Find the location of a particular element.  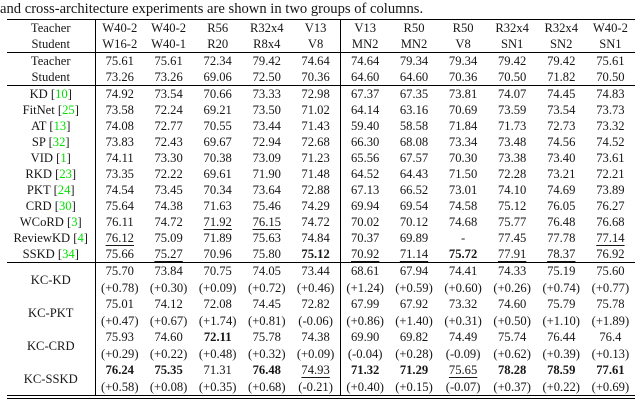

accuracy-cell: 75.64 is located at coordinates (119, 206).